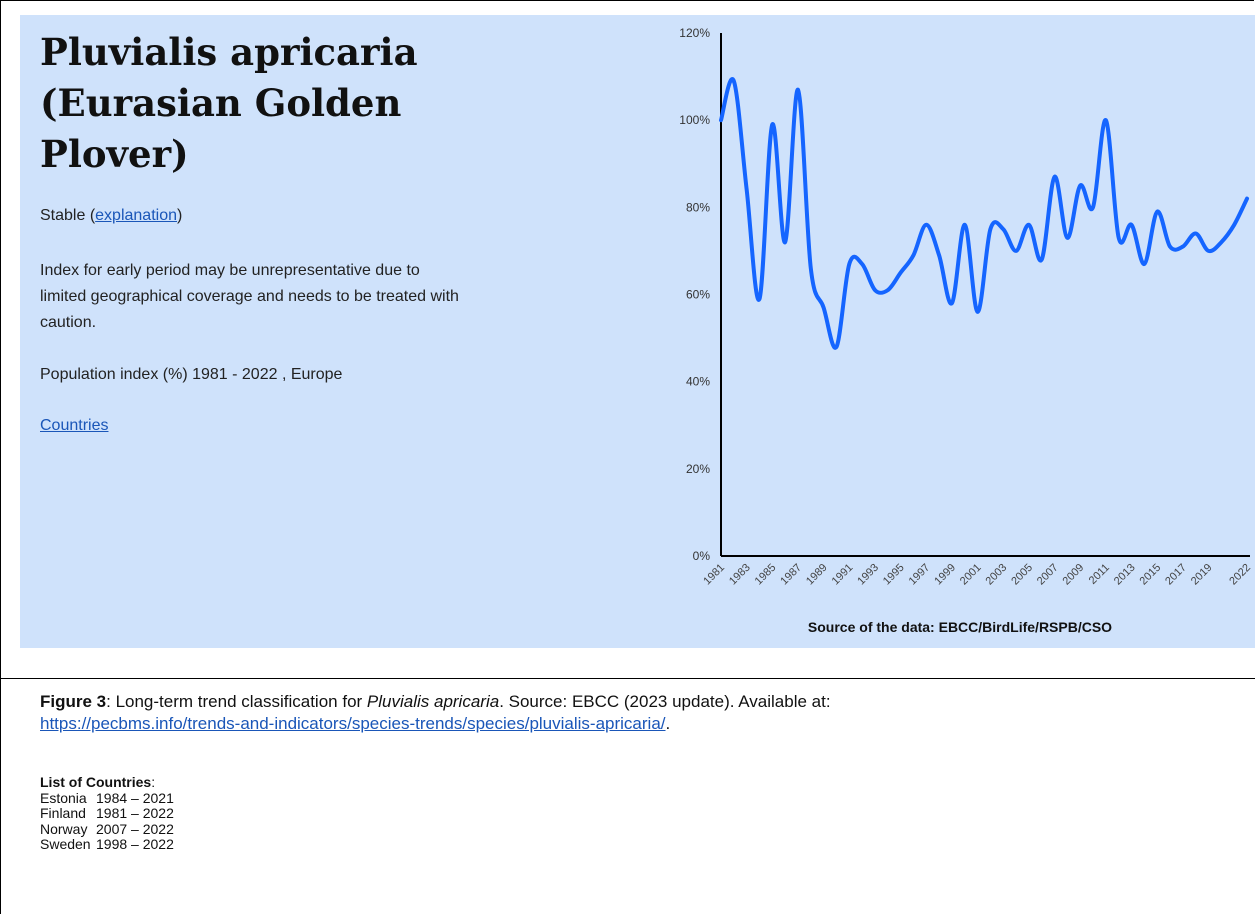 The height and width of the screenshot is (915, 1255). I want to click on x-tick-label: 1991, so click(843, 575).